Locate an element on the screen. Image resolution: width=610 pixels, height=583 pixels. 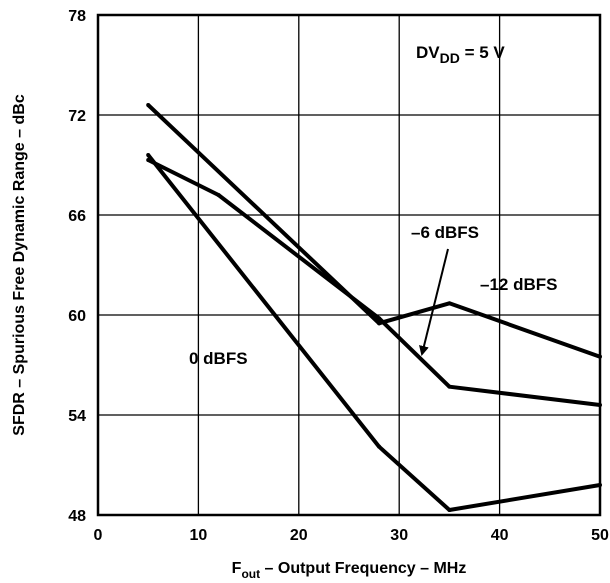
y-tick-label: 60 is located at coordinates (77, 316).